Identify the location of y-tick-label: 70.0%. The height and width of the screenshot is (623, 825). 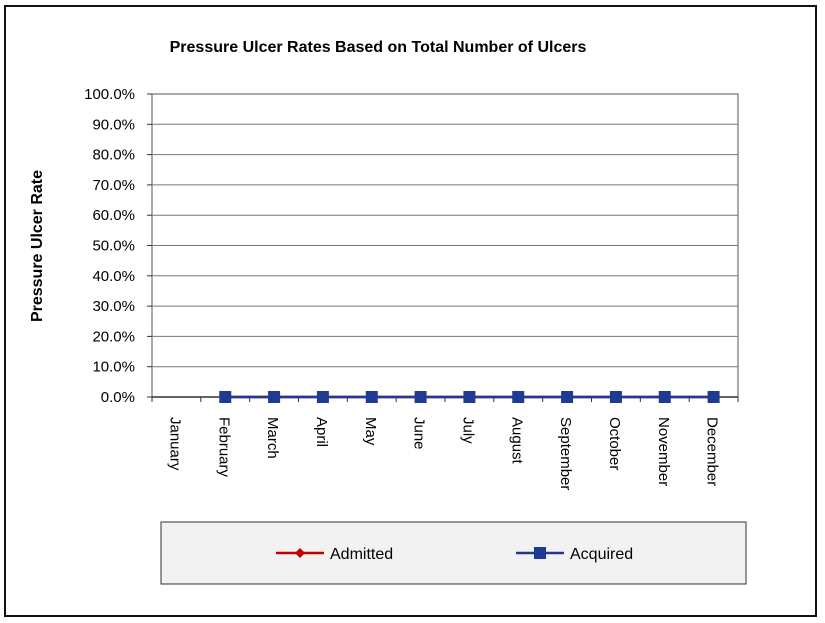
(113, 185).